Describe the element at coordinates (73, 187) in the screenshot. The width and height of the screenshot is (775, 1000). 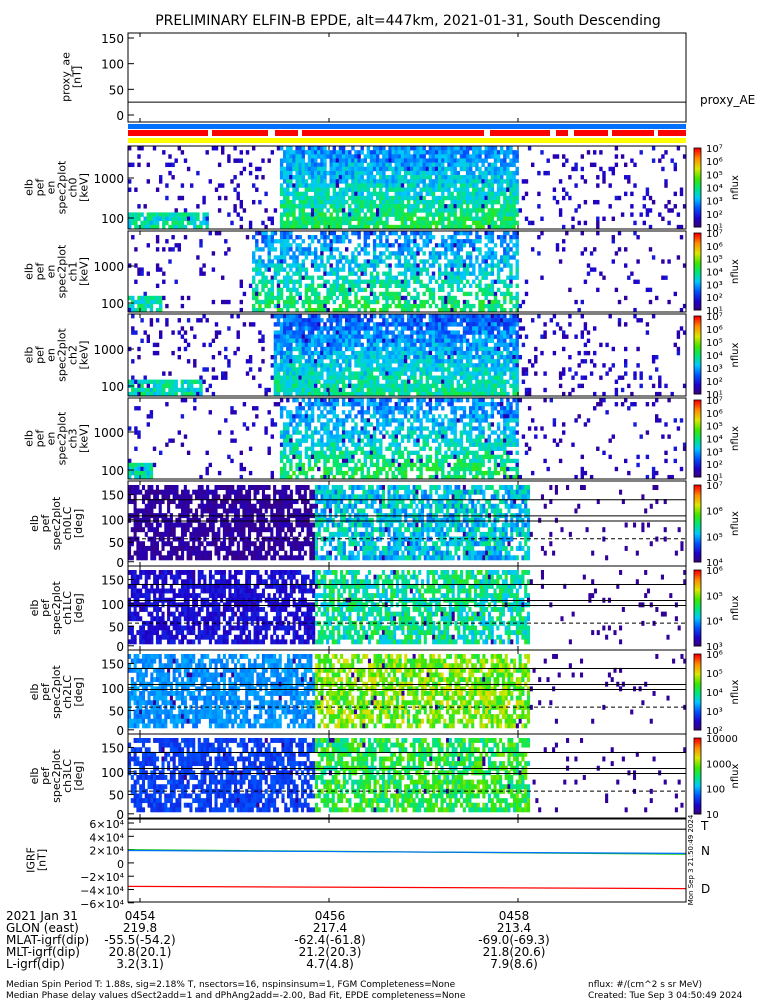
I see `ylabel-line: ch0` at that location.